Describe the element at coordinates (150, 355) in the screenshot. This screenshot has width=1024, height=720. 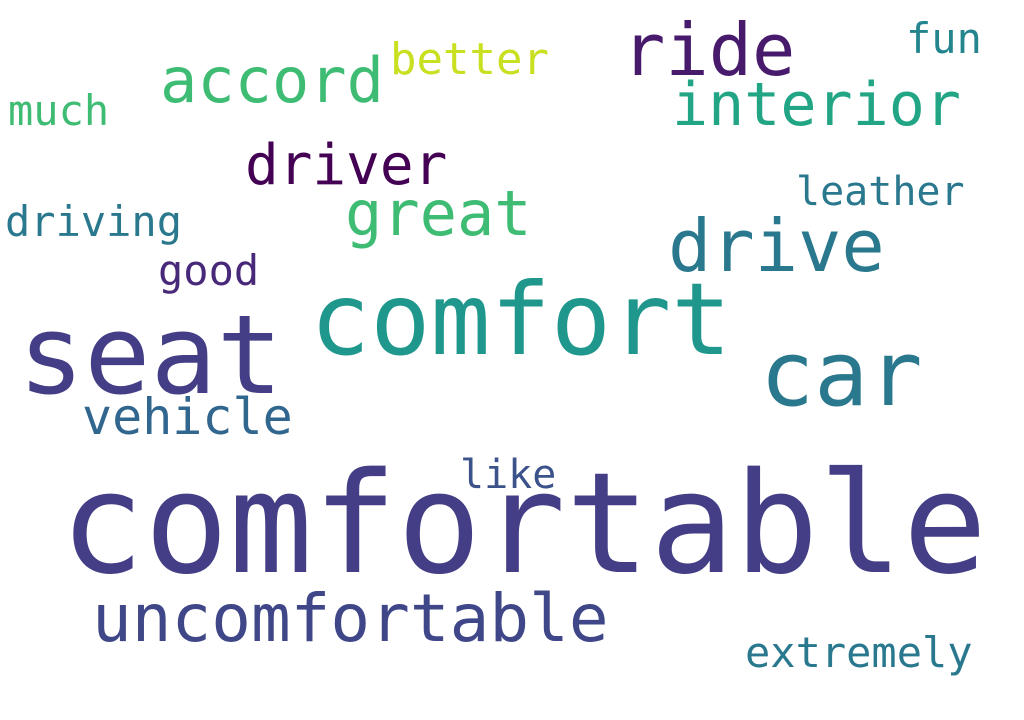
I see `word-seat: seat` at that location.